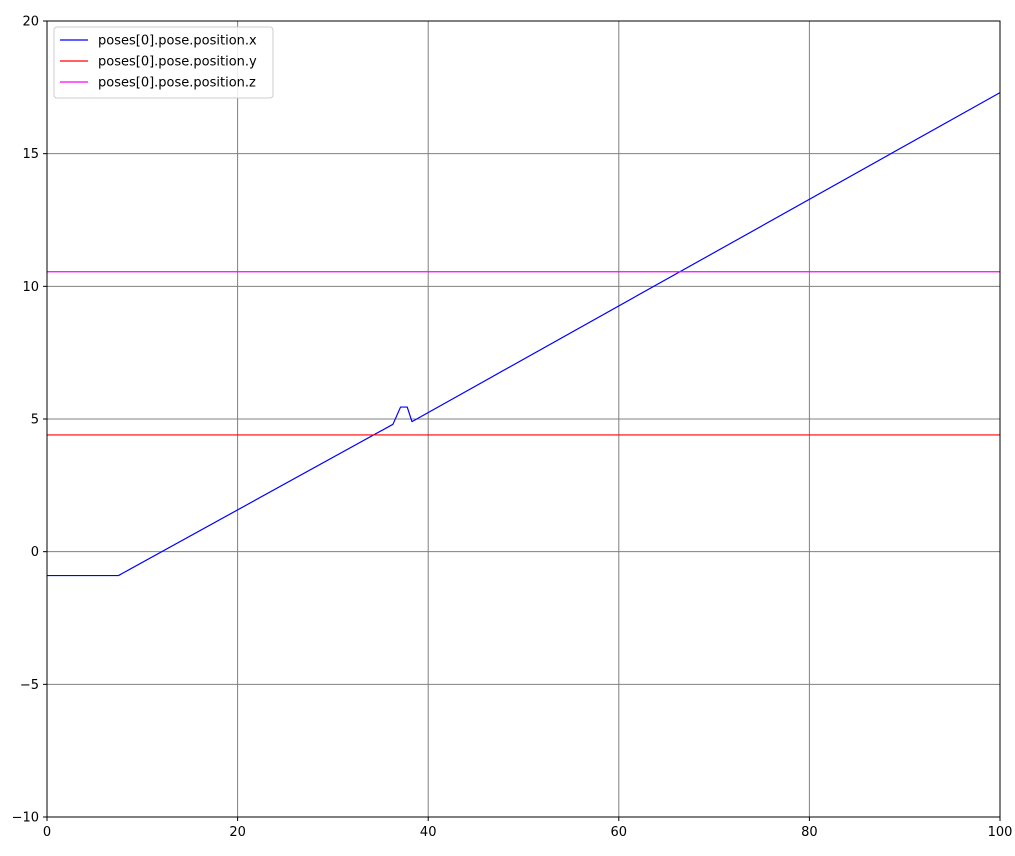 The width and height of the screenshot is (1015, 856). I want to click on x-tick-label: 60, so click(619, 832).